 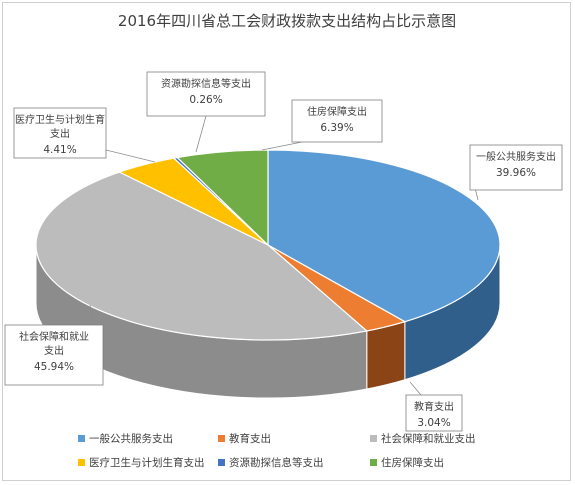 I want to click on label-name-1: 教育支出, so click(x=434, y=406).